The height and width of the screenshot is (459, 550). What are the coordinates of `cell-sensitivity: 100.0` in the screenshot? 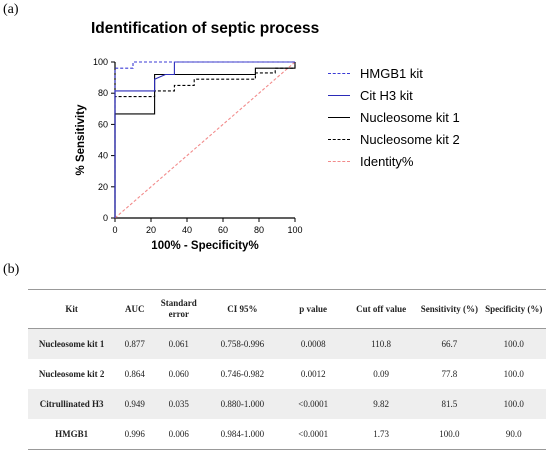 It's located at (449, 434).